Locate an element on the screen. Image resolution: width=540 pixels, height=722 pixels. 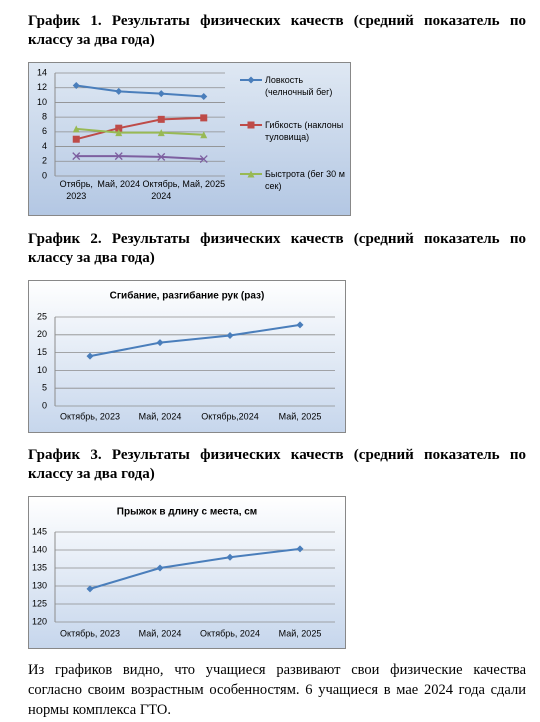
legend-label-box: Ловкость (челночный бег) is located at coordinates (299, 86).